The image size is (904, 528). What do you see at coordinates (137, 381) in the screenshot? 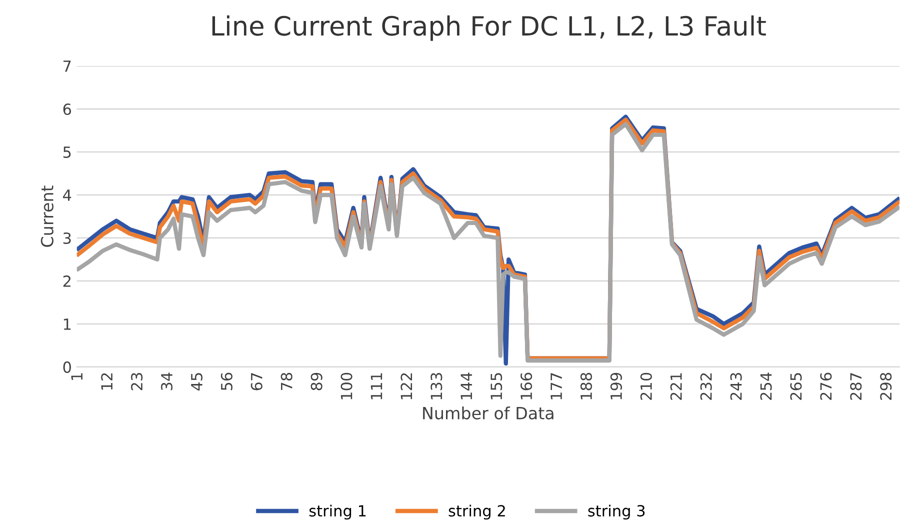
I see `x-tick-label: 23` at bounding box center [137, 381].